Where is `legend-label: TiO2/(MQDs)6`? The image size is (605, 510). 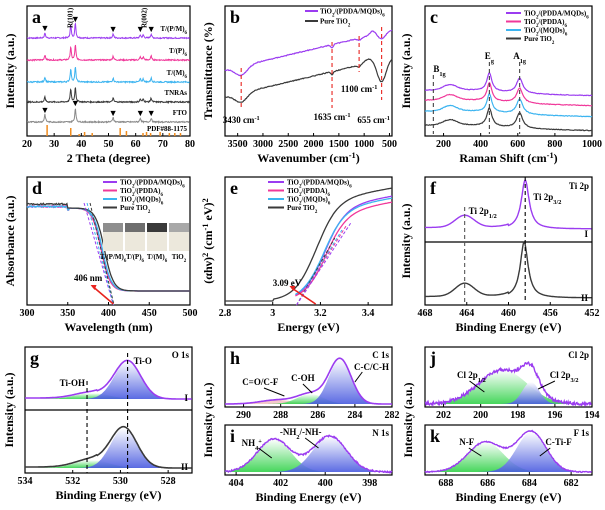
legend-label: TiO2/(MQDs)6 is located at coordinates (546, 32).